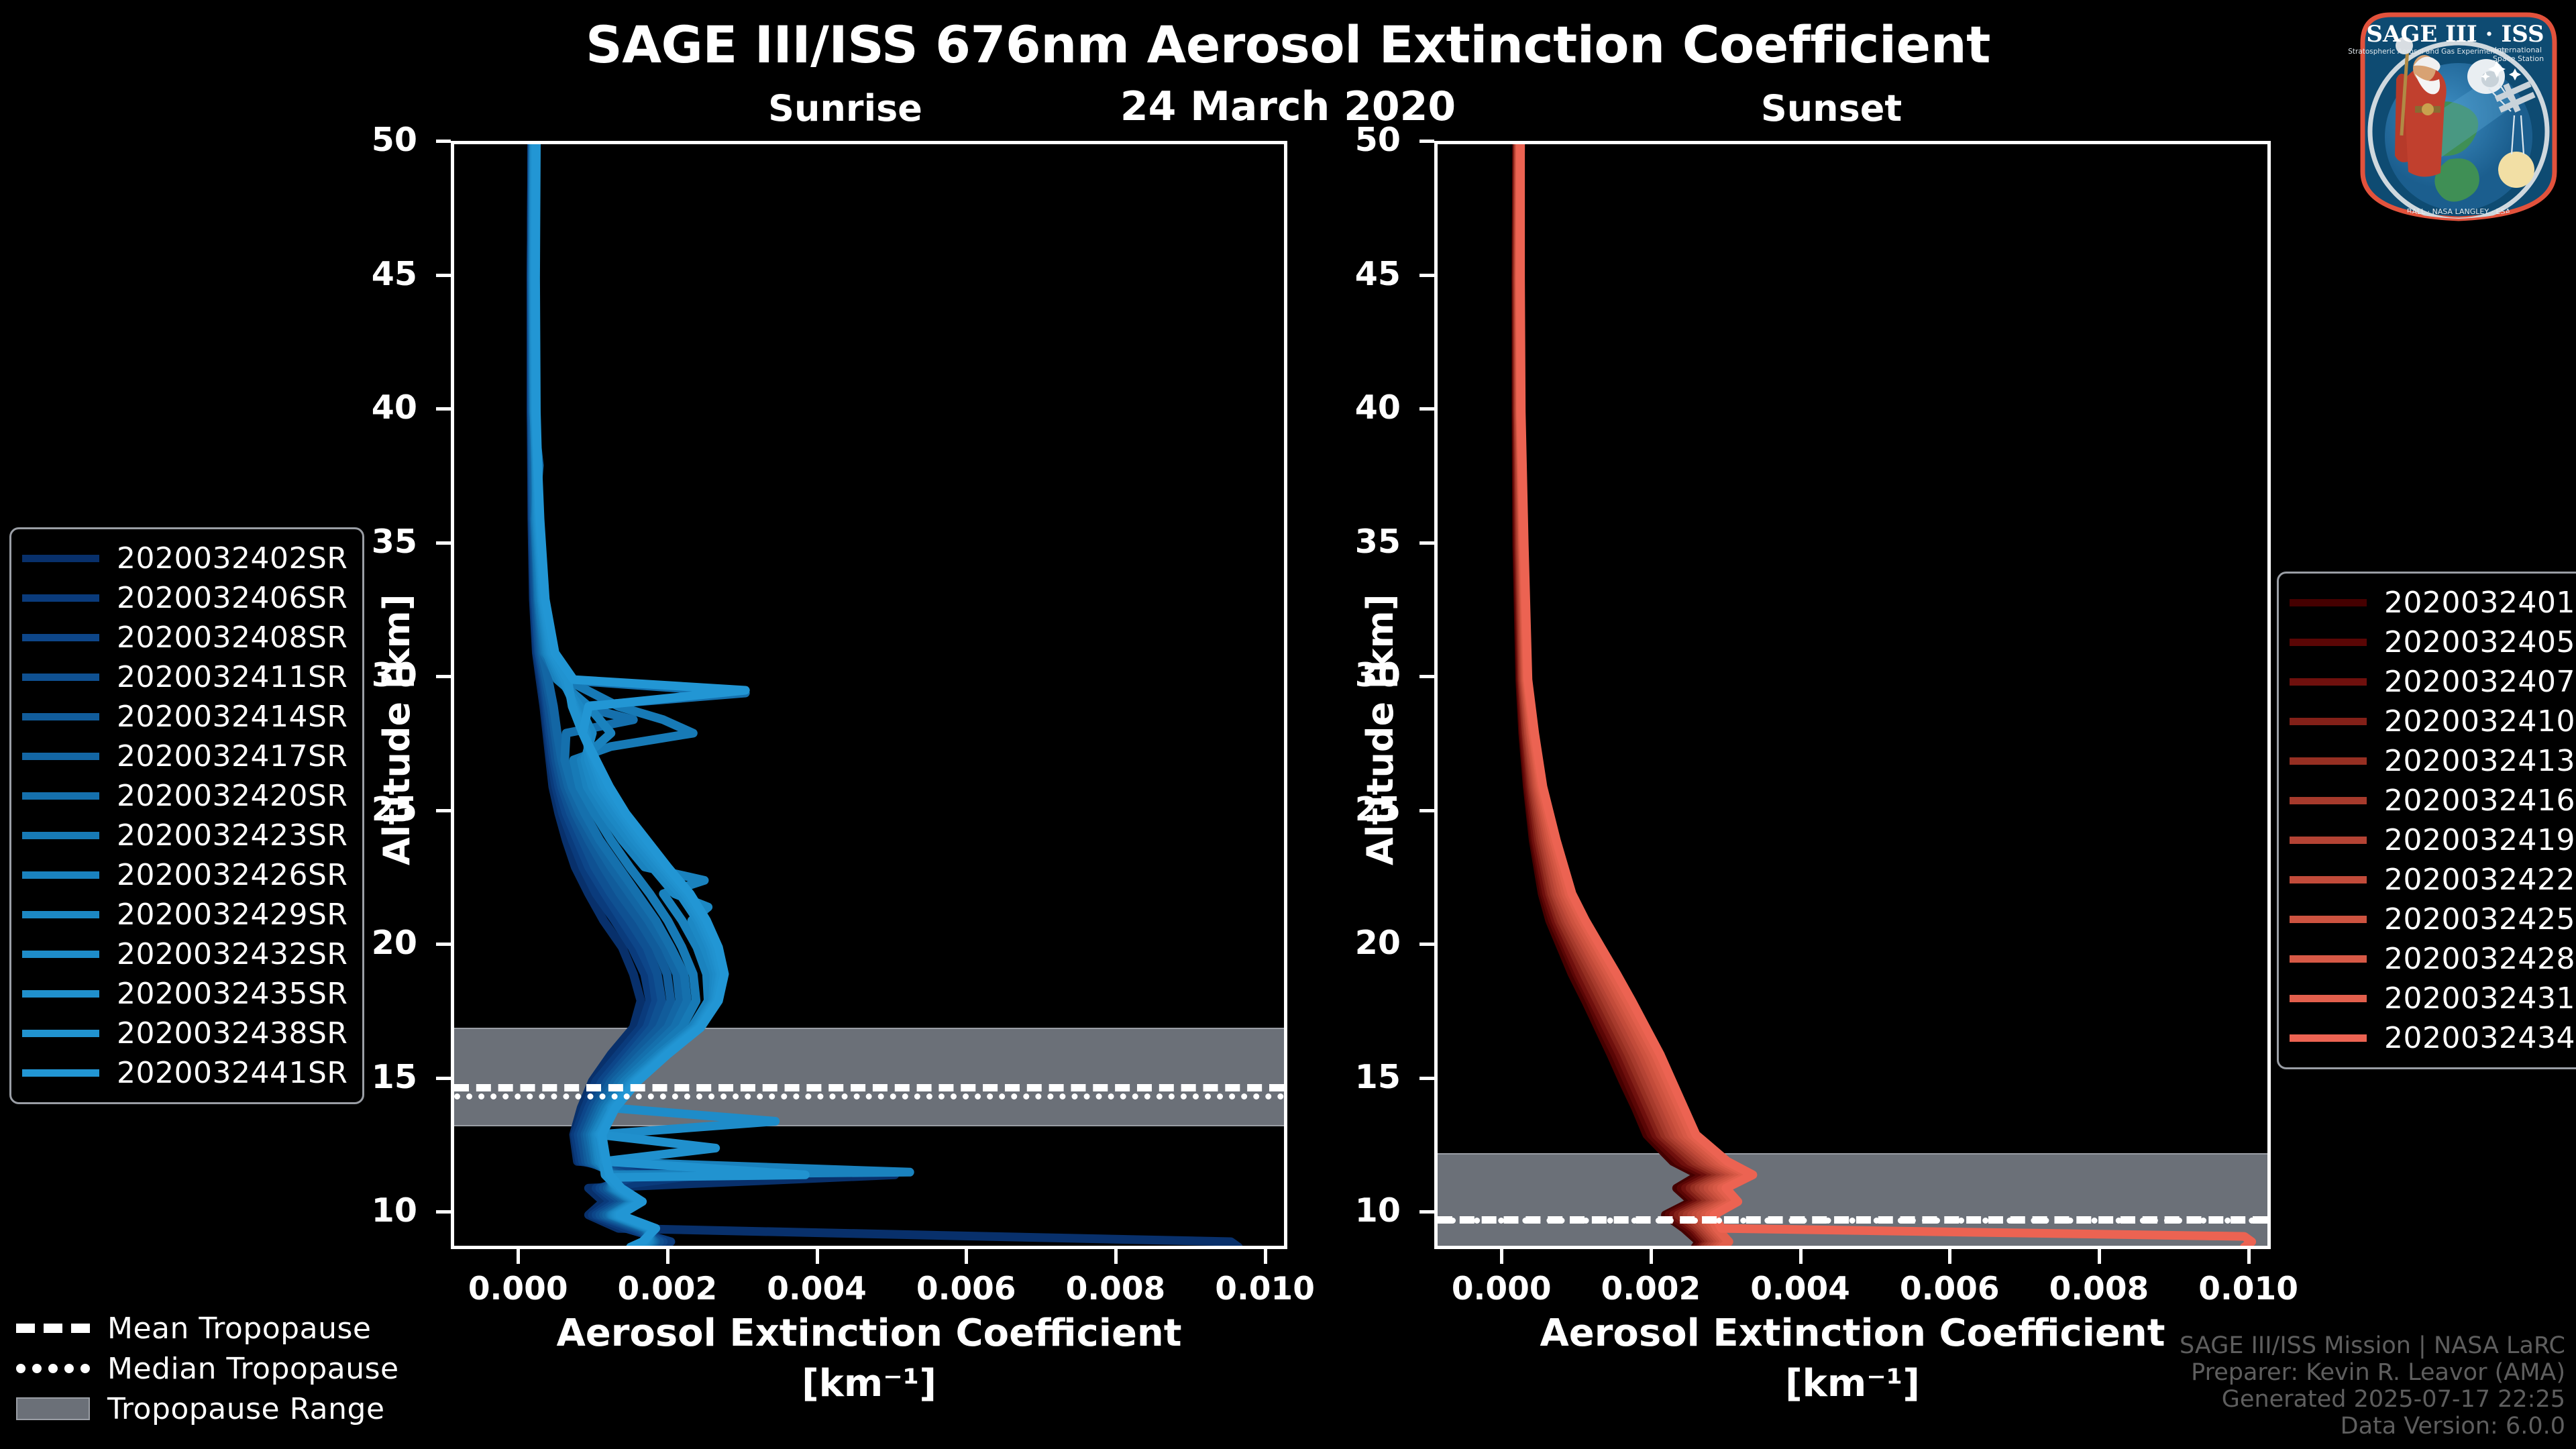 Image resolution: width=2576 pixels, height=1449 pixels. Describe the element at coordinates (2433, 959) in the screenshot. I see `sunset-legend-item: 2020032428SS` at that location.